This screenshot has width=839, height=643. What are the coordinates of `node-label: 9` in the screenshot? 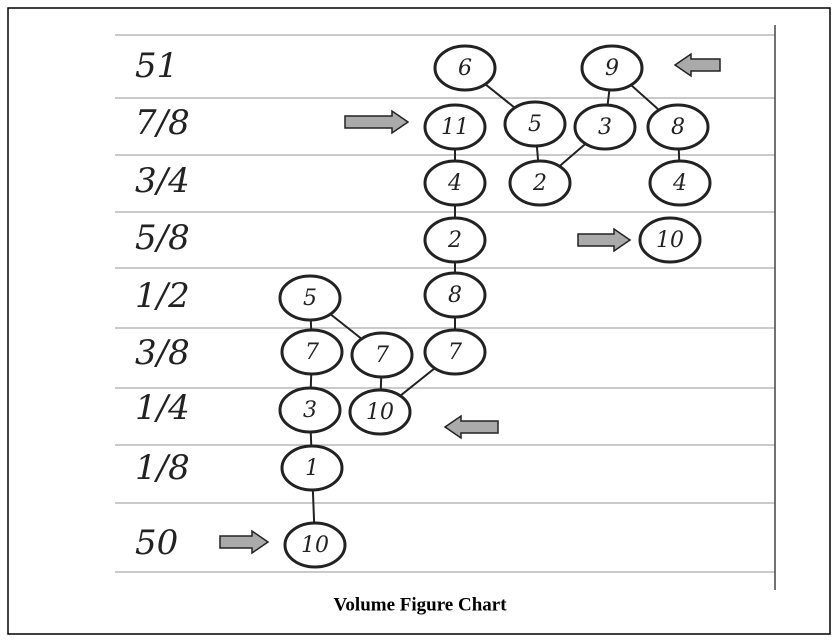 It's located at (612, 68).